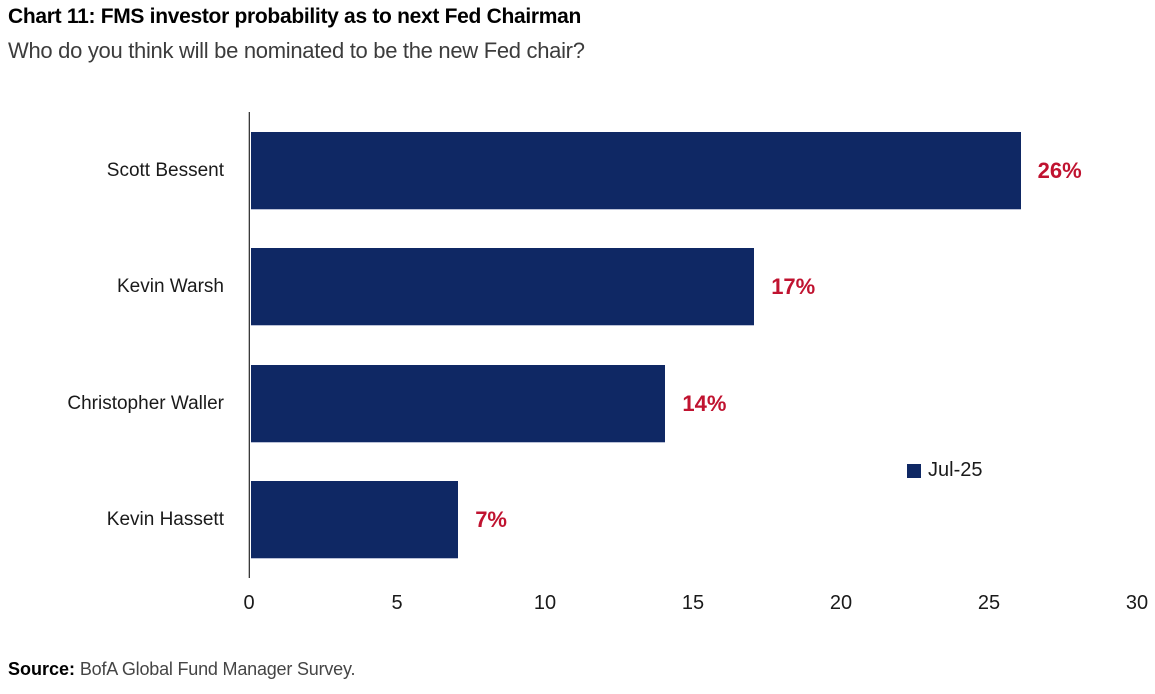 The image size is (1155, 694). What do you see at coordinates (1059, 171) in the screenshot?
I see `data-label: 26%` at bounding box center [1059, 171].